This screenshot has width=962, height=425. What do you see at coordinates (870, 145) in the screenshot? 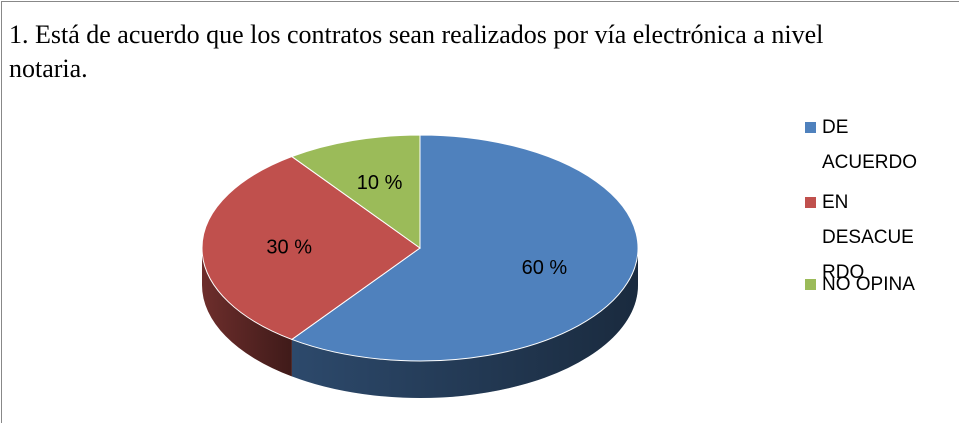
I see `legend-label: DE ACUERDO` at bounding box center [870, 145].